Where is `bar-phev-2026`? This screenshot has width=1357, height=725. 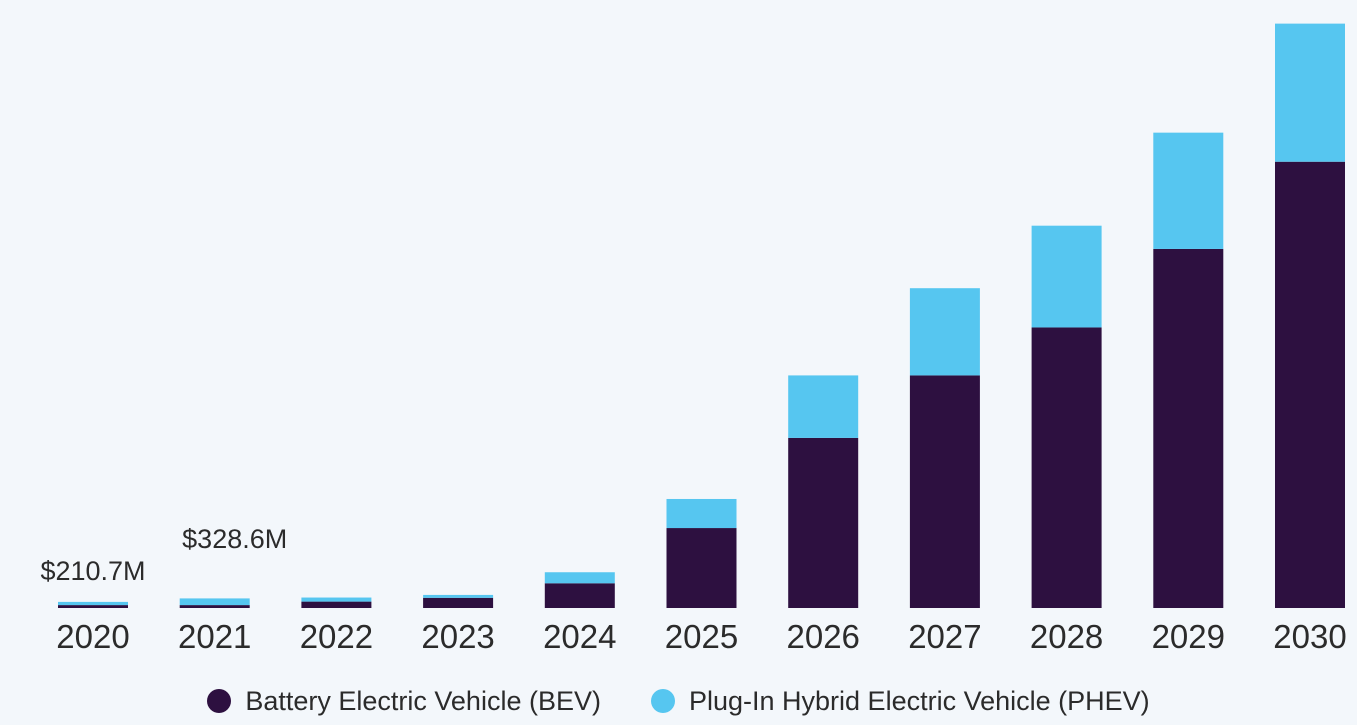 bar-phev-2026 is located at coordinates (823, 406).